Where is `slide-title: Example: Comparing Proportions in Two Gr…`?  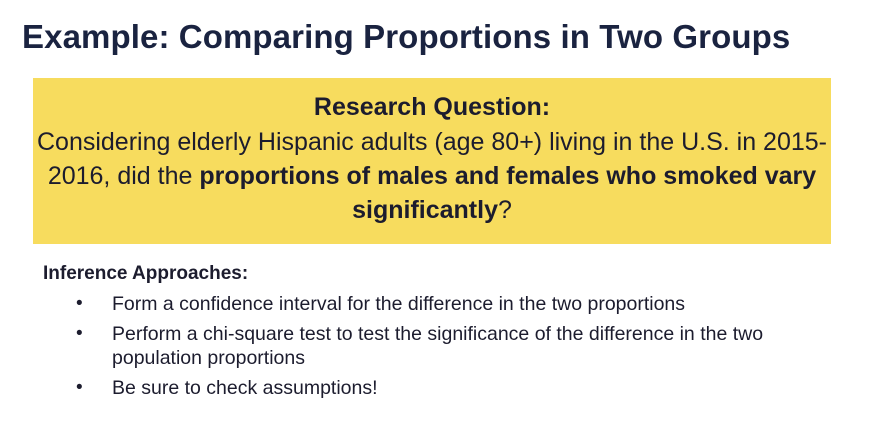
slide-title: Example: Comparing Proportions in Two Gr… is located at coordinates (406, 36).